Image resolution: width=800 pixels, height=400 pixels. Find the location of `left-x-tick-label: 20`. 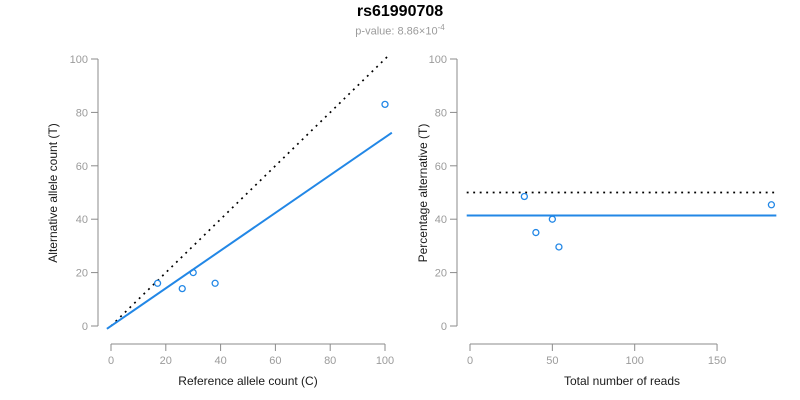

left-x-tick-label: 20 is located at coordinates (166, 361).